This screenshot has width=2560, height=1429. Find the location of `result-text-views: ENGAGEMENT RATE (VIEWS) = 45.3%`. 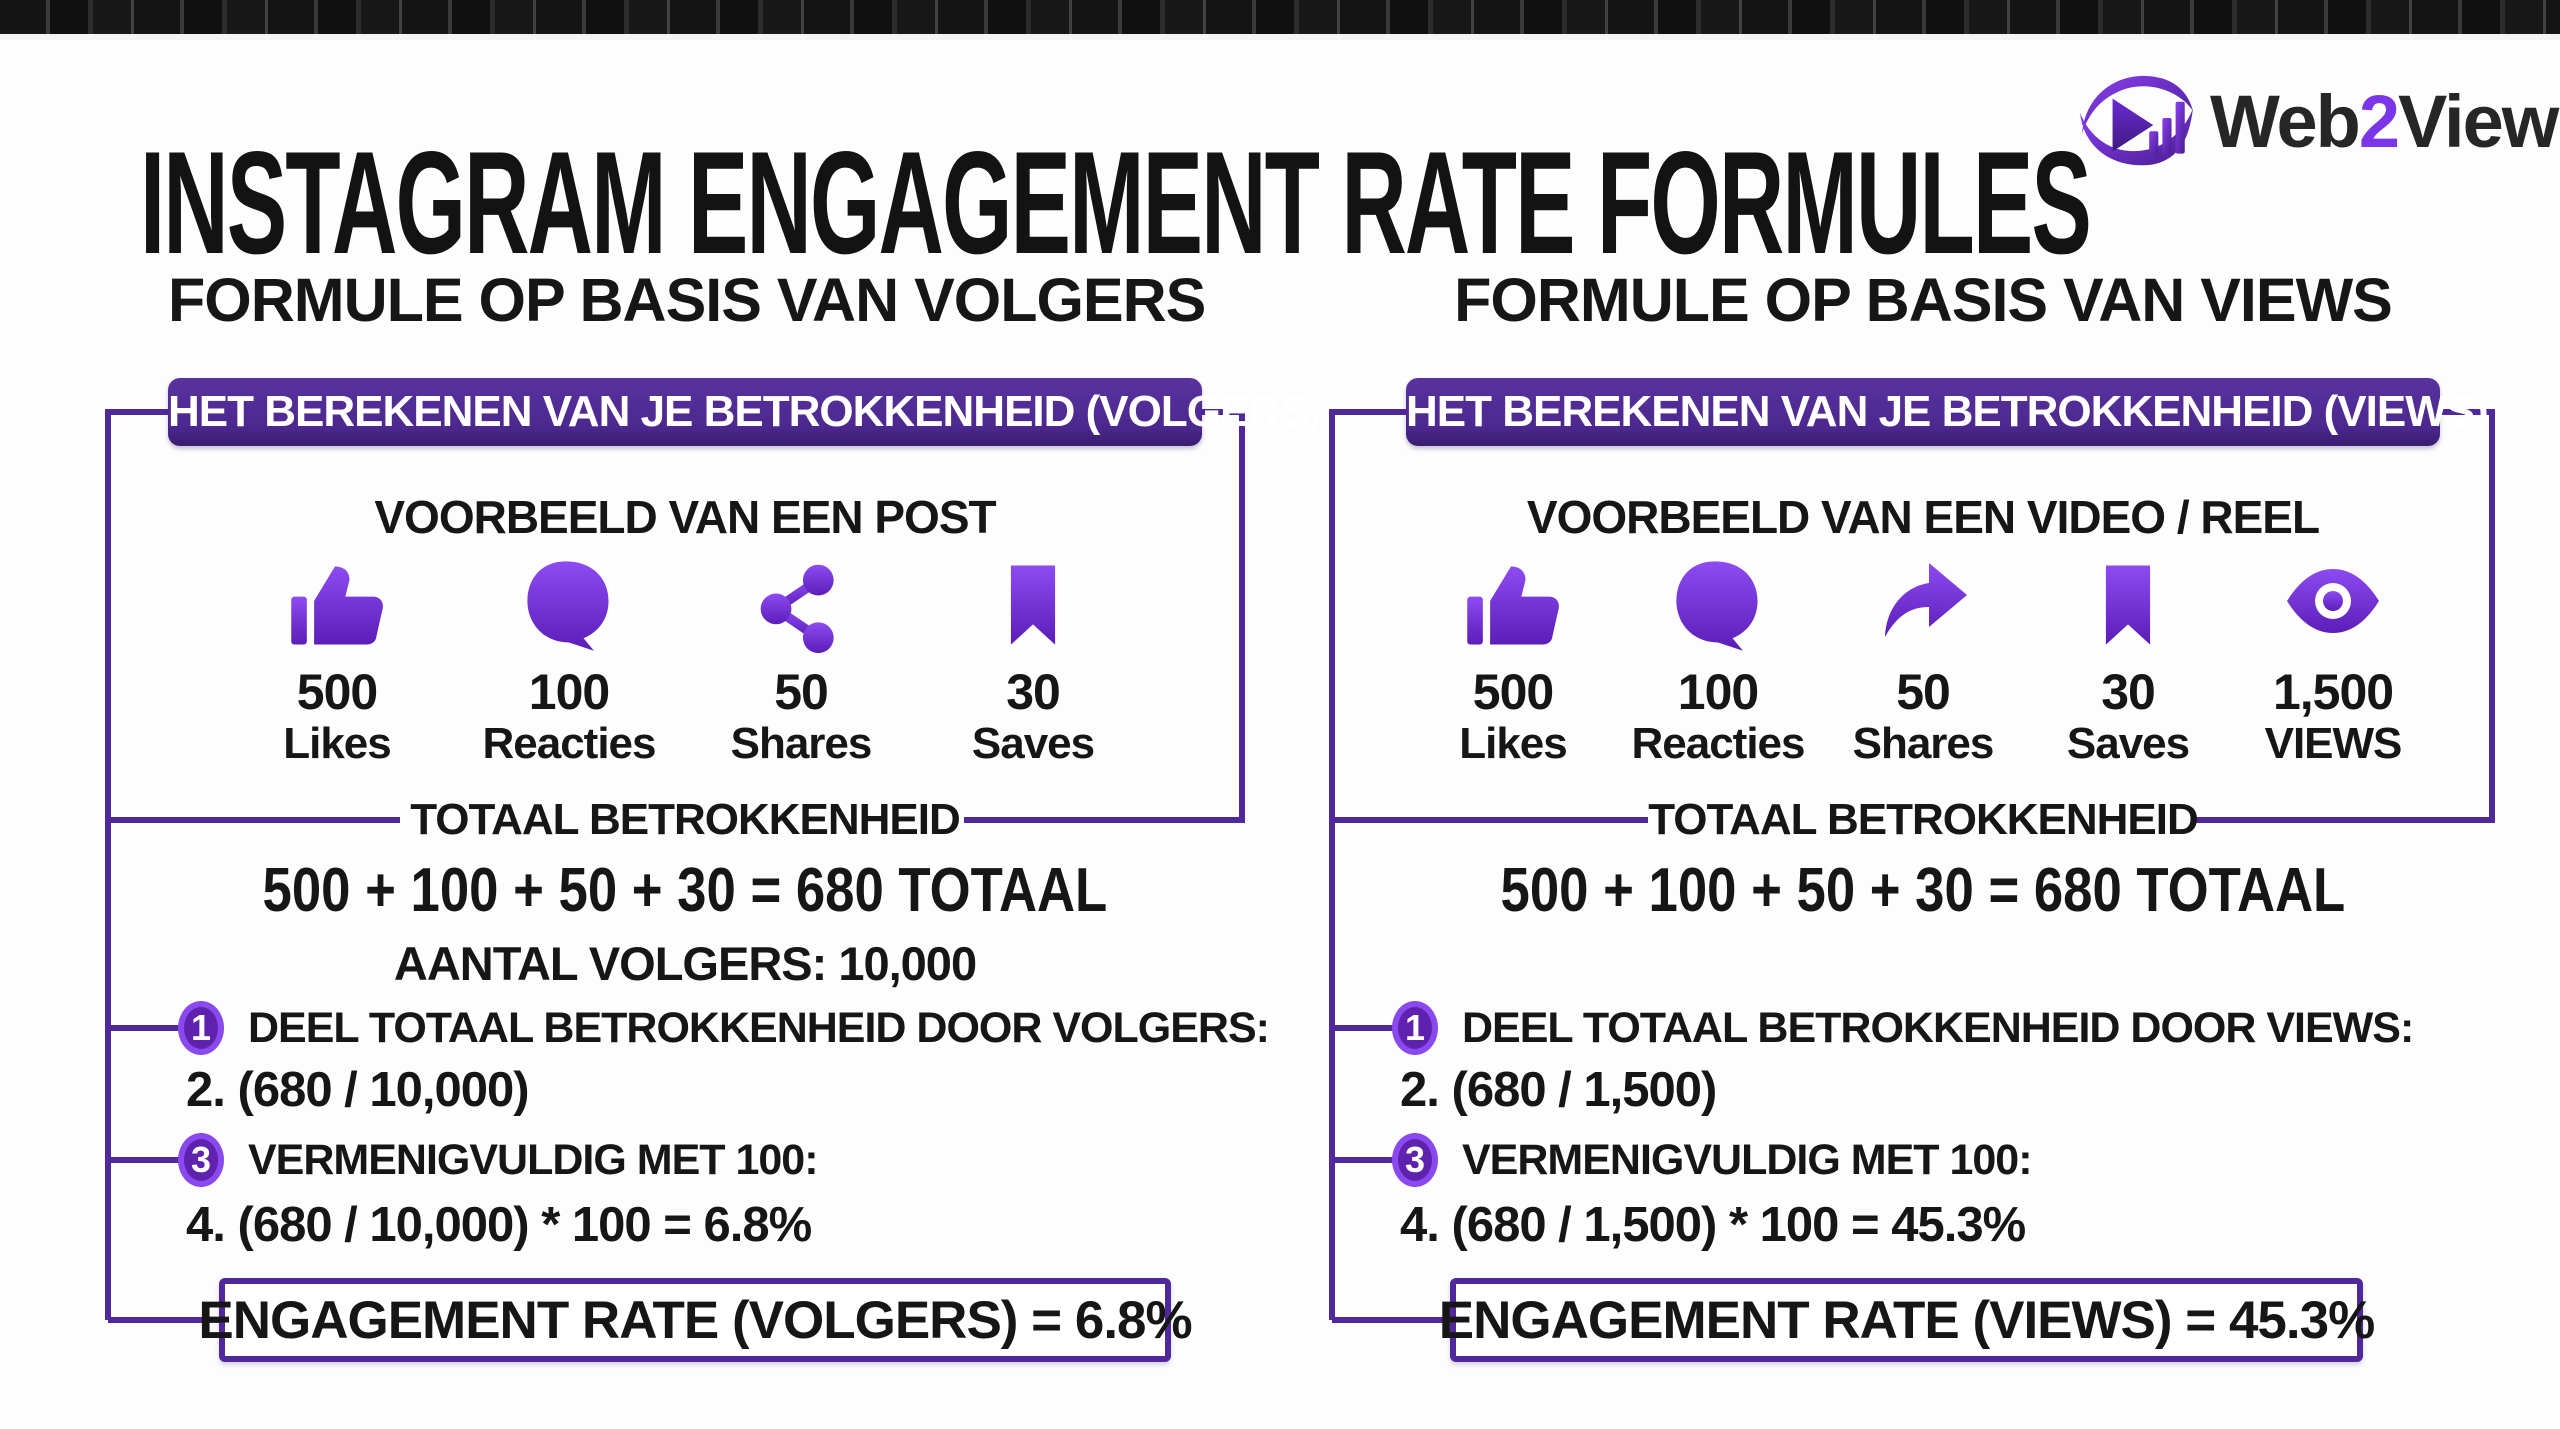

result-text-views: ENGAGEMENT RATE (VIEWS) = 45.3% is located at coordinates (1906, 1320).